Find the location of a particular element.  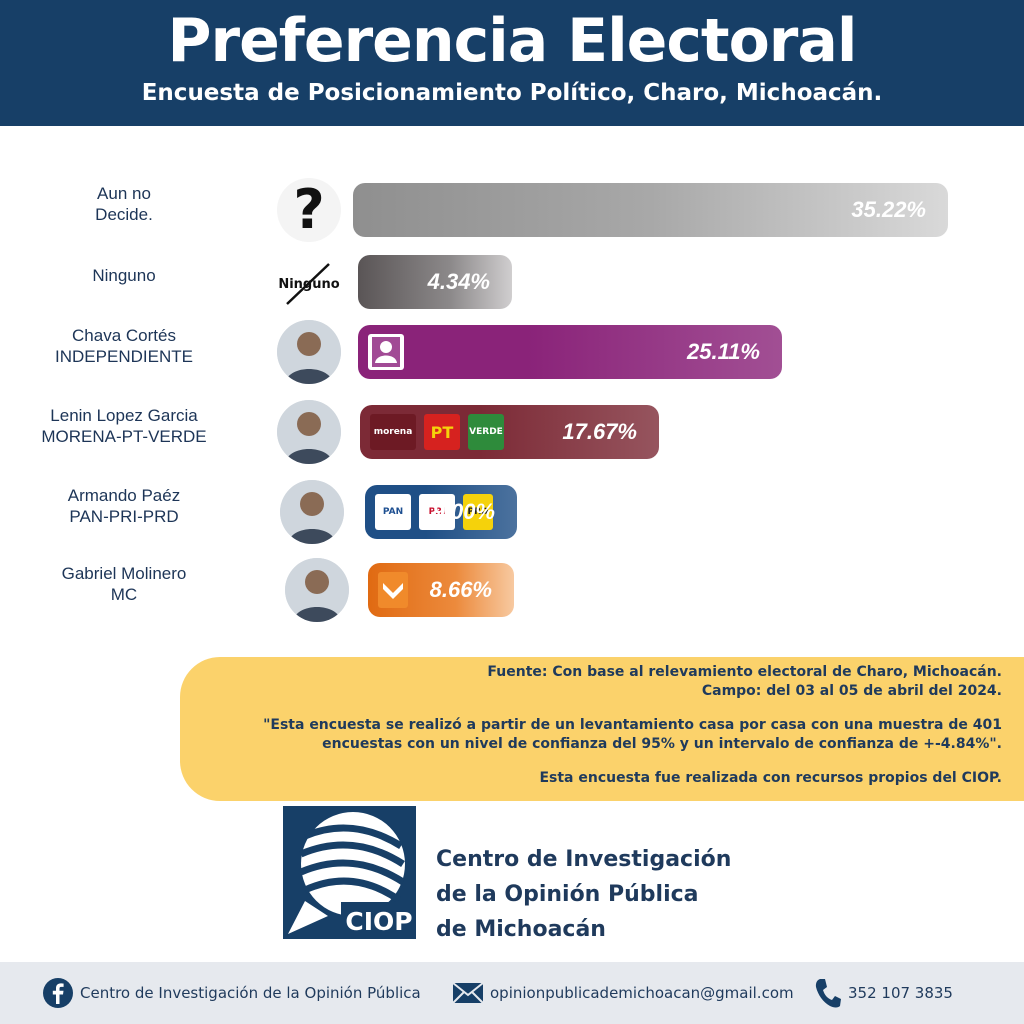

party-logos: PAN PRI PRD is located at coordinates (434, 512).